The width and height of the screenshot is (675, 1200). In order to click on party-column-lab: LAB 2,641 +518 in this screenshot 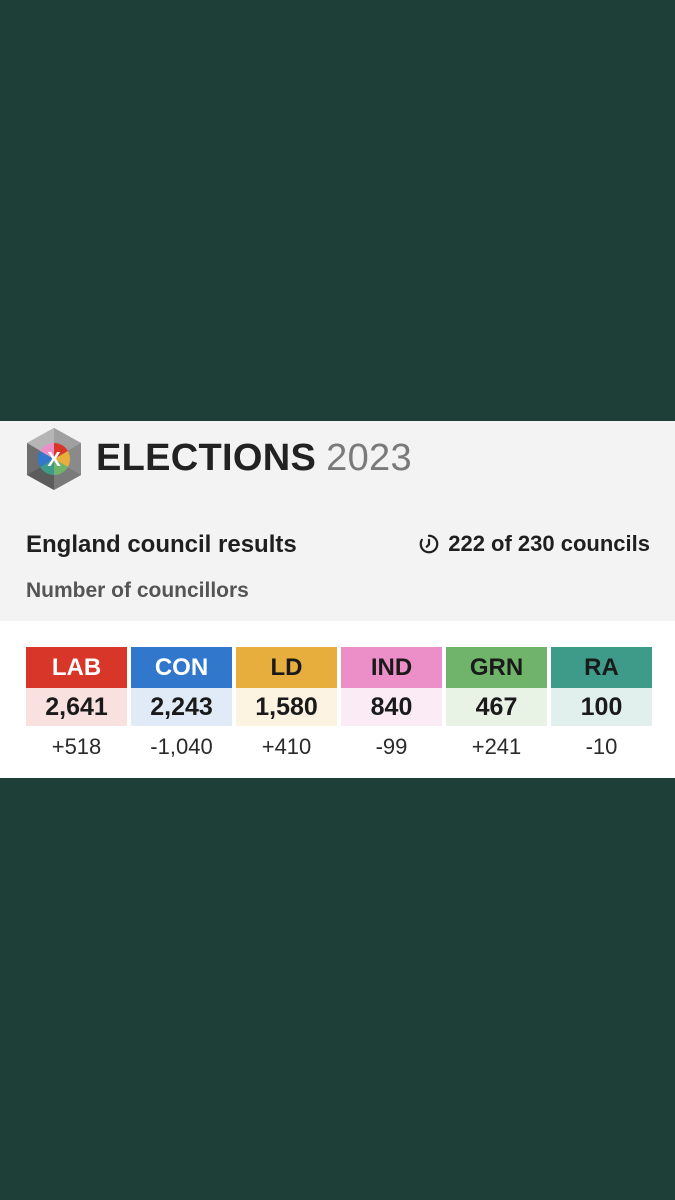, I will do `click(76, 707)`.